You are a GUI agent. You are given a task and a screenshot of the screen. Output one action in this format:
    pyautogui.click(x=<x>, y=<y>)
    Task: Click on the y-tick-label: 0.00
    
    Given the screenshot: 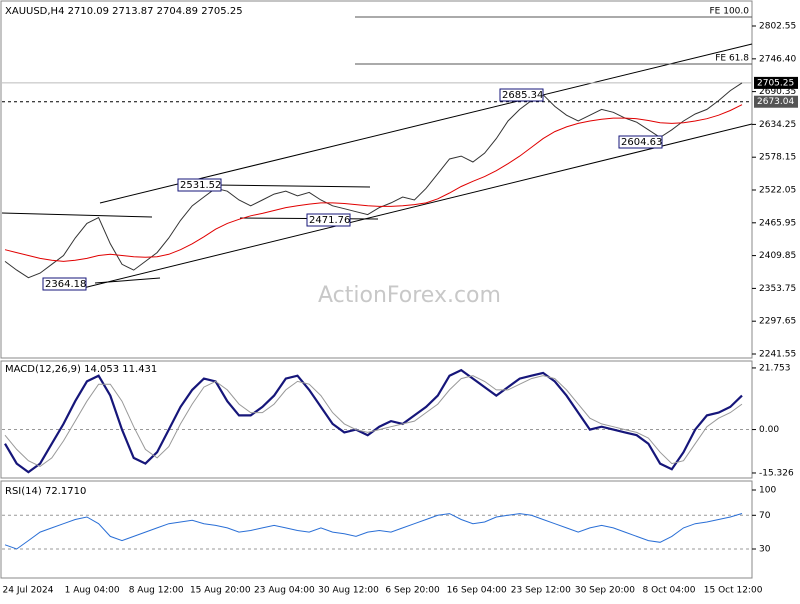 What is the action you would take?
    pyautogui.click(x=769, y=430)
    